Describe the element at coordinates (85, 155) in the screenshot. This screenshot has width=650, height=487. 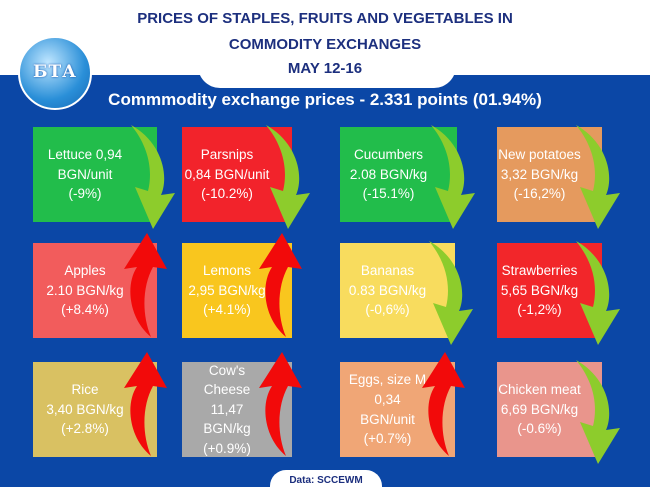
I see `card-line: Lettuce 0,94` at that location.